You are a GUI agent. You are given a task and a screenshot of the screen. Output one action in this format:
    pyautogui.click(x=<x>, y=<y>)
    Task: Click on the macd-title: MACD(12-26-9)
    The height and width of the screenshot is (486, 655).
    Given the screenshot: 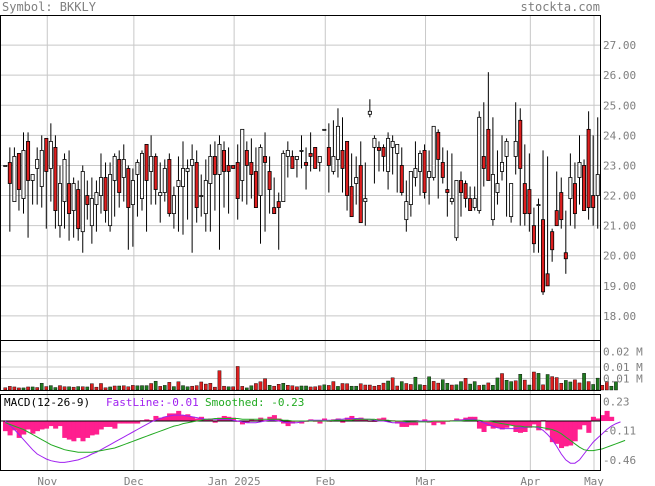 What is the action you would take?
    pyautogui.click(x=47, y=402)
    